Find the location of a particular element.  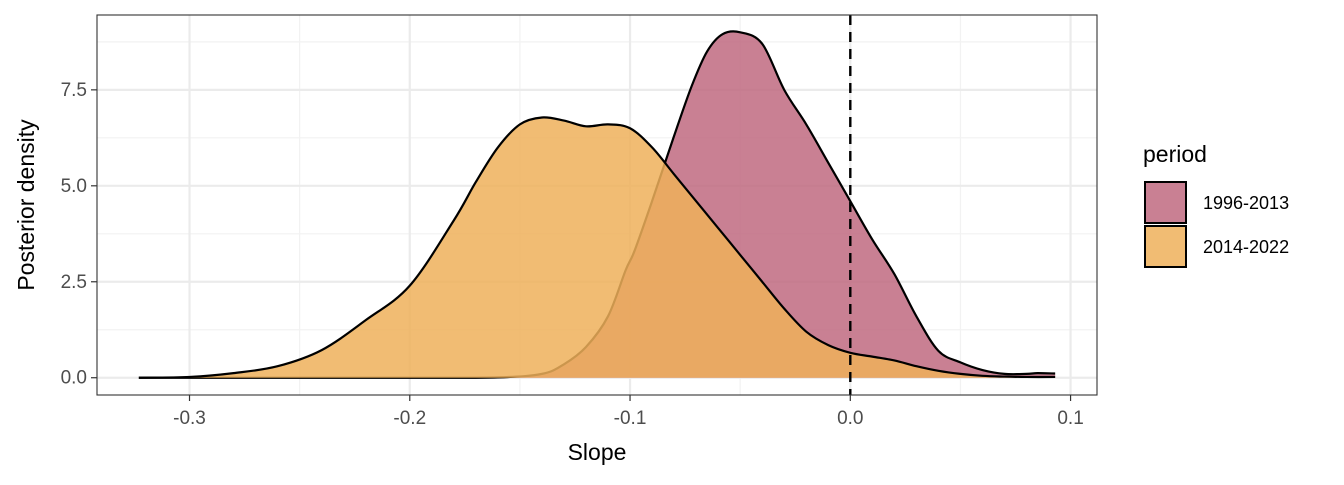

y-tick-label: 2.5 is located at coordinates (74, 282).